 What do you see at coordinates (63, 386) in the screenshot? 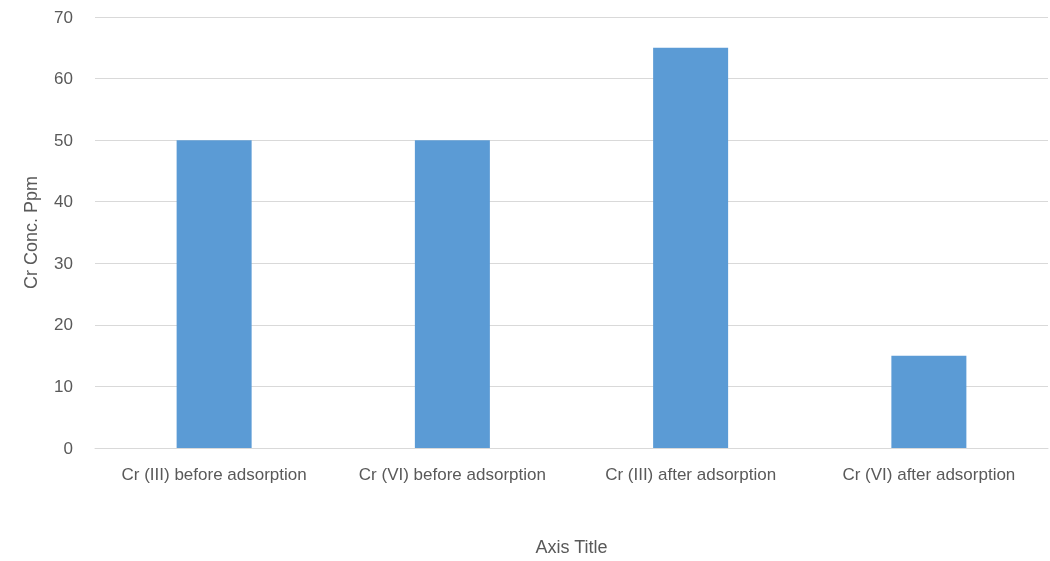
I see `y-tick-label: 10` at bounding box center [63, 386].